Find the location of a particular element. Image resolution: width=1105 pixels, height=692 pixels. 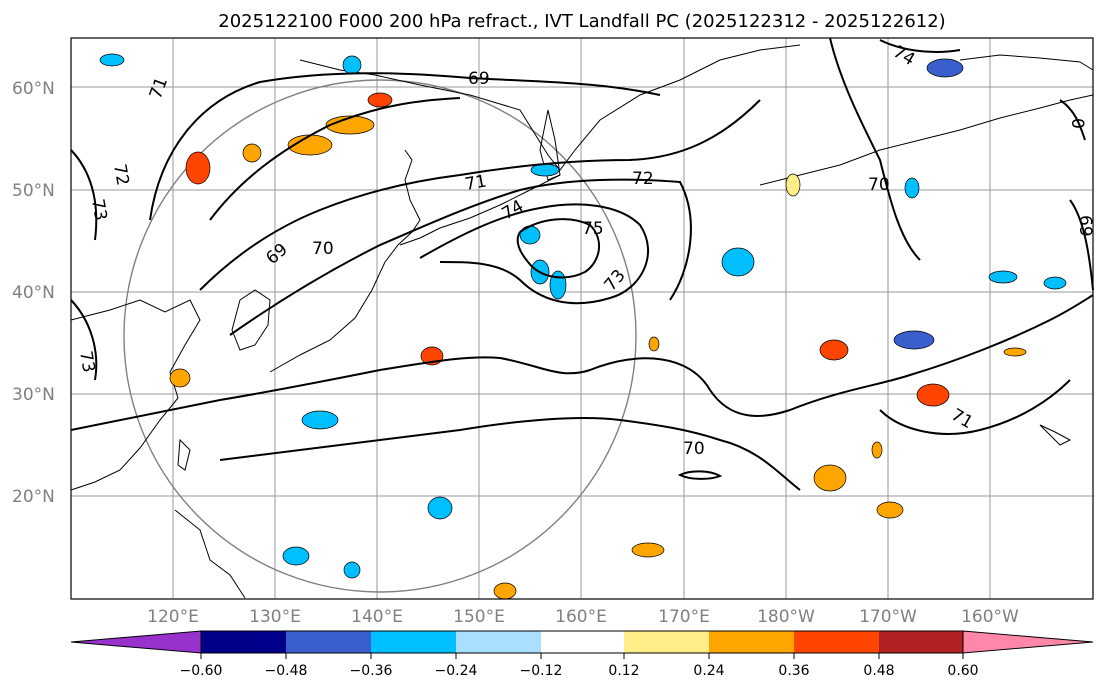

colorbar-over-arrow is located at coordinates (1028, 642).